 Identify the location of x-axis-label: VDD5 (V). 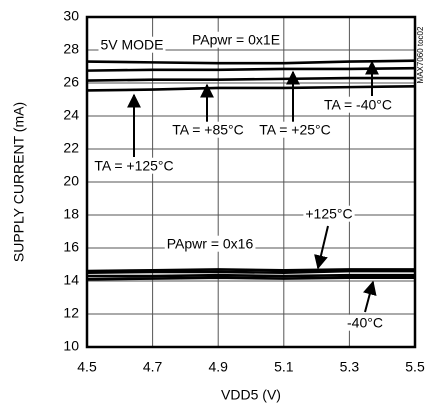
(251, 395).